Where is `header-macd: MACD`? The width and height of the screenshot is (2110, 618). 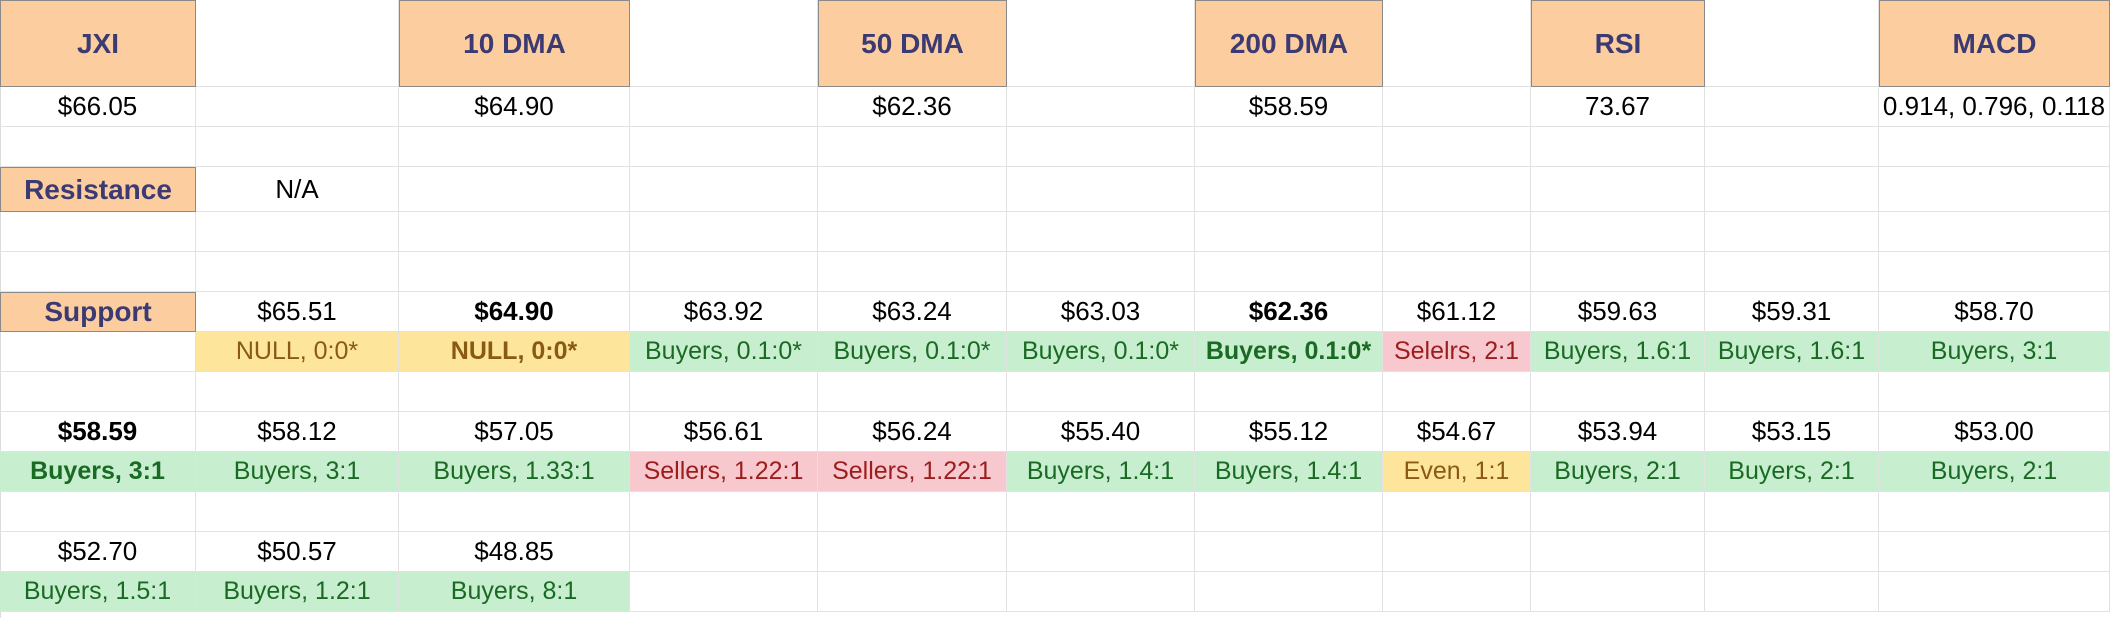 header-macd: MACD is located at coordinates (1994, 43).